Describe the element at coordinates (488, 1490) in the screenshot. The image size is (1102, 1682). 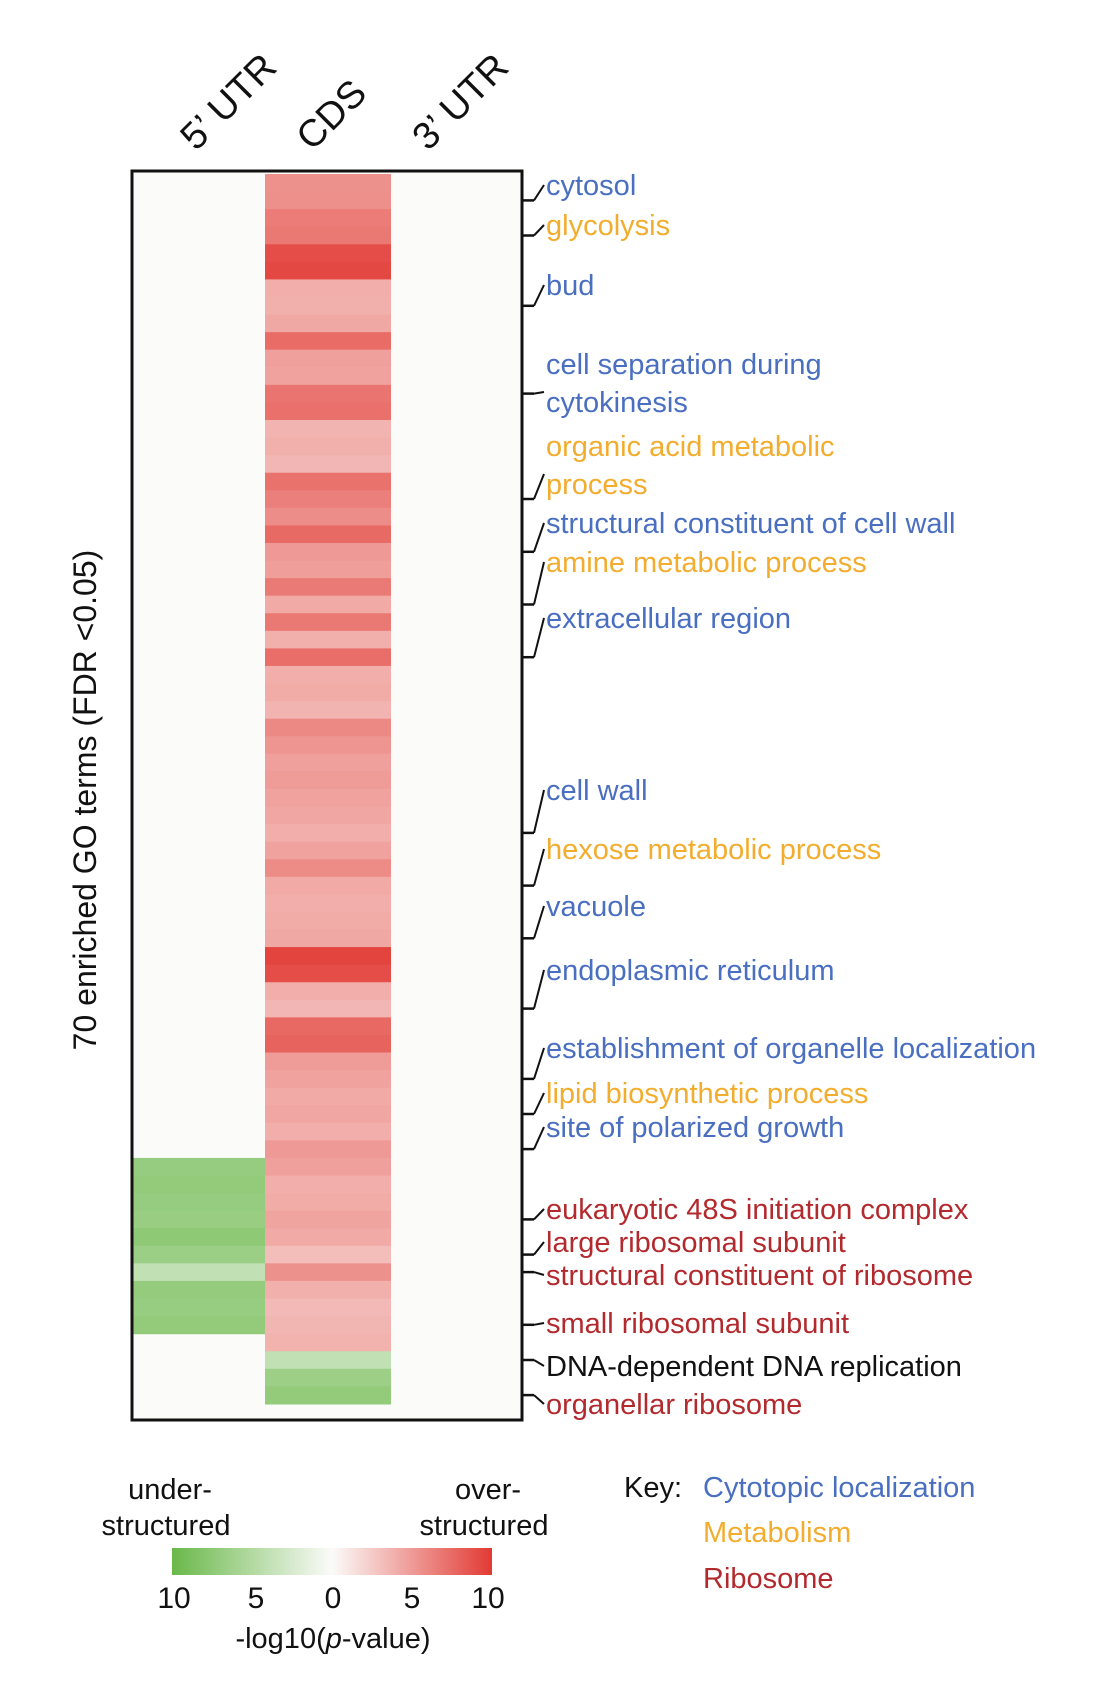
I see `colorbar-over-label-line1: over-` at that location.